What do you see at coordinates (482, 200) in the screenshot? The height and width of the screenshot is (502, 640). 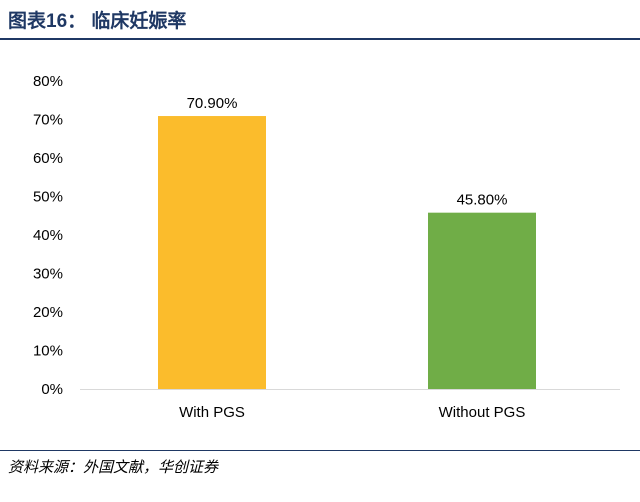 I see `data-label: 45.80%` at bounding box center [482, 200].